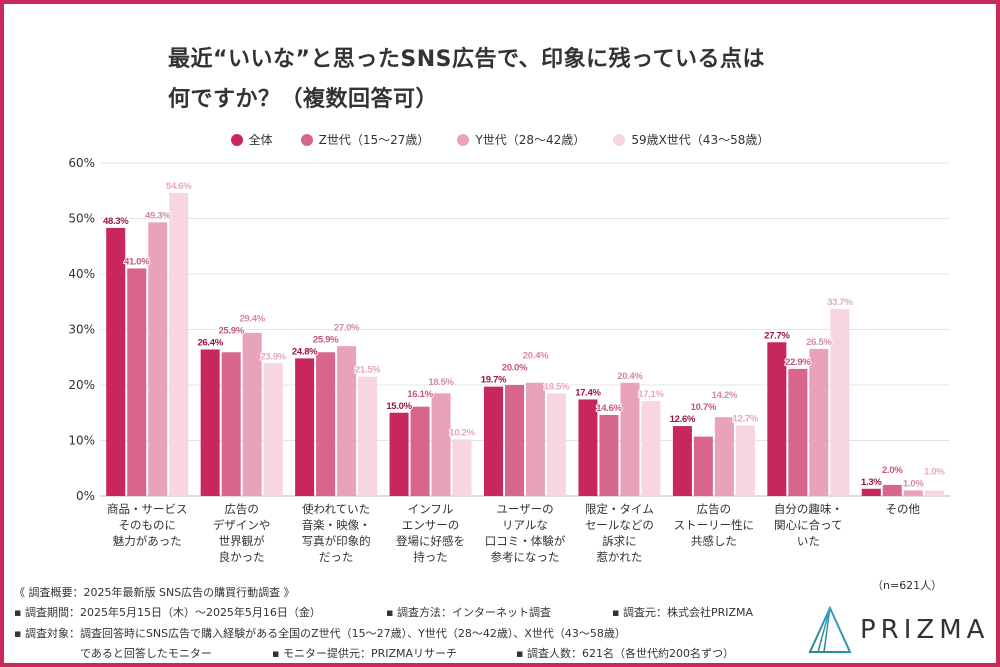 The width and height of the screenshot is (1000, 667). I want to click on x-tick-label: 限定・タイム セールなどの 訴求に 惹かれた, so click(619, 533).